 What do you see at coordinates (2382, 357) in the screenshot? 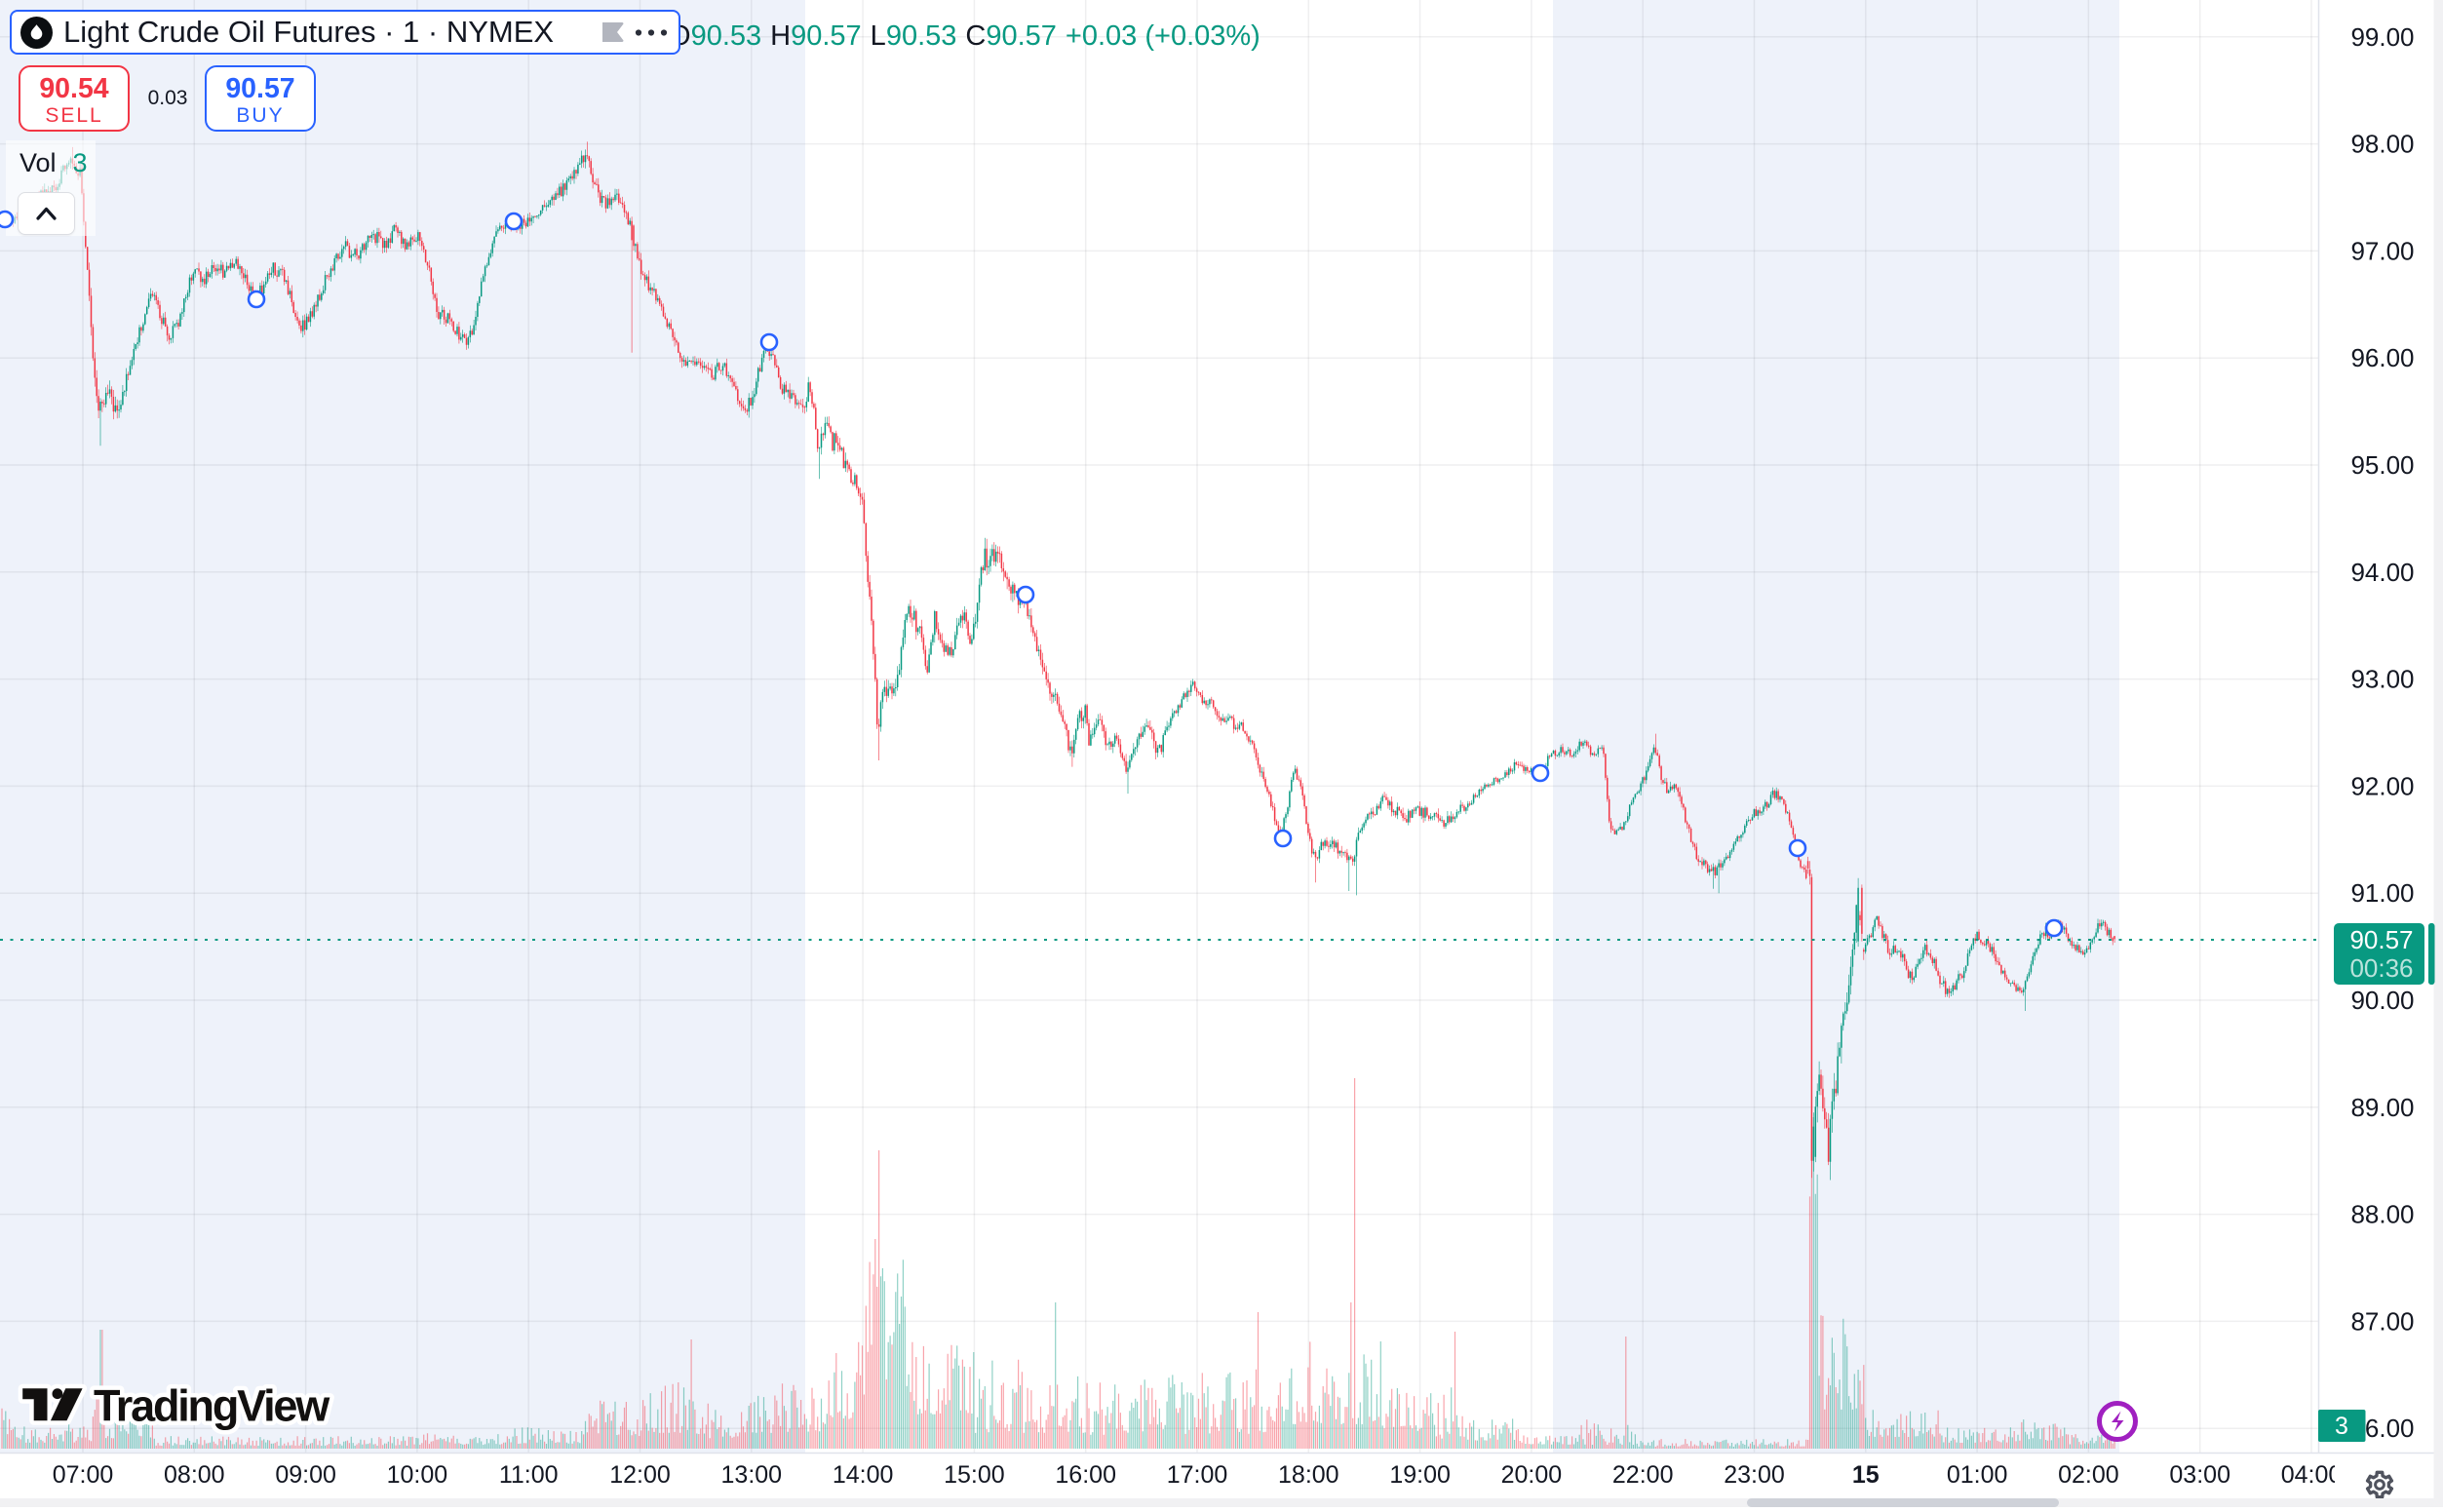
I see `svg-text: 96.00` at bounding box center [2382, 357].